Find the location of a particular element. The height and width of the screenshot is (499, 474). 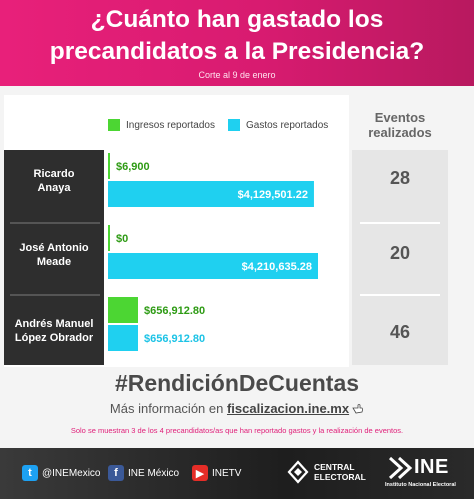

youtube-link: ▶ INETV is located at coordinates (216, 473).